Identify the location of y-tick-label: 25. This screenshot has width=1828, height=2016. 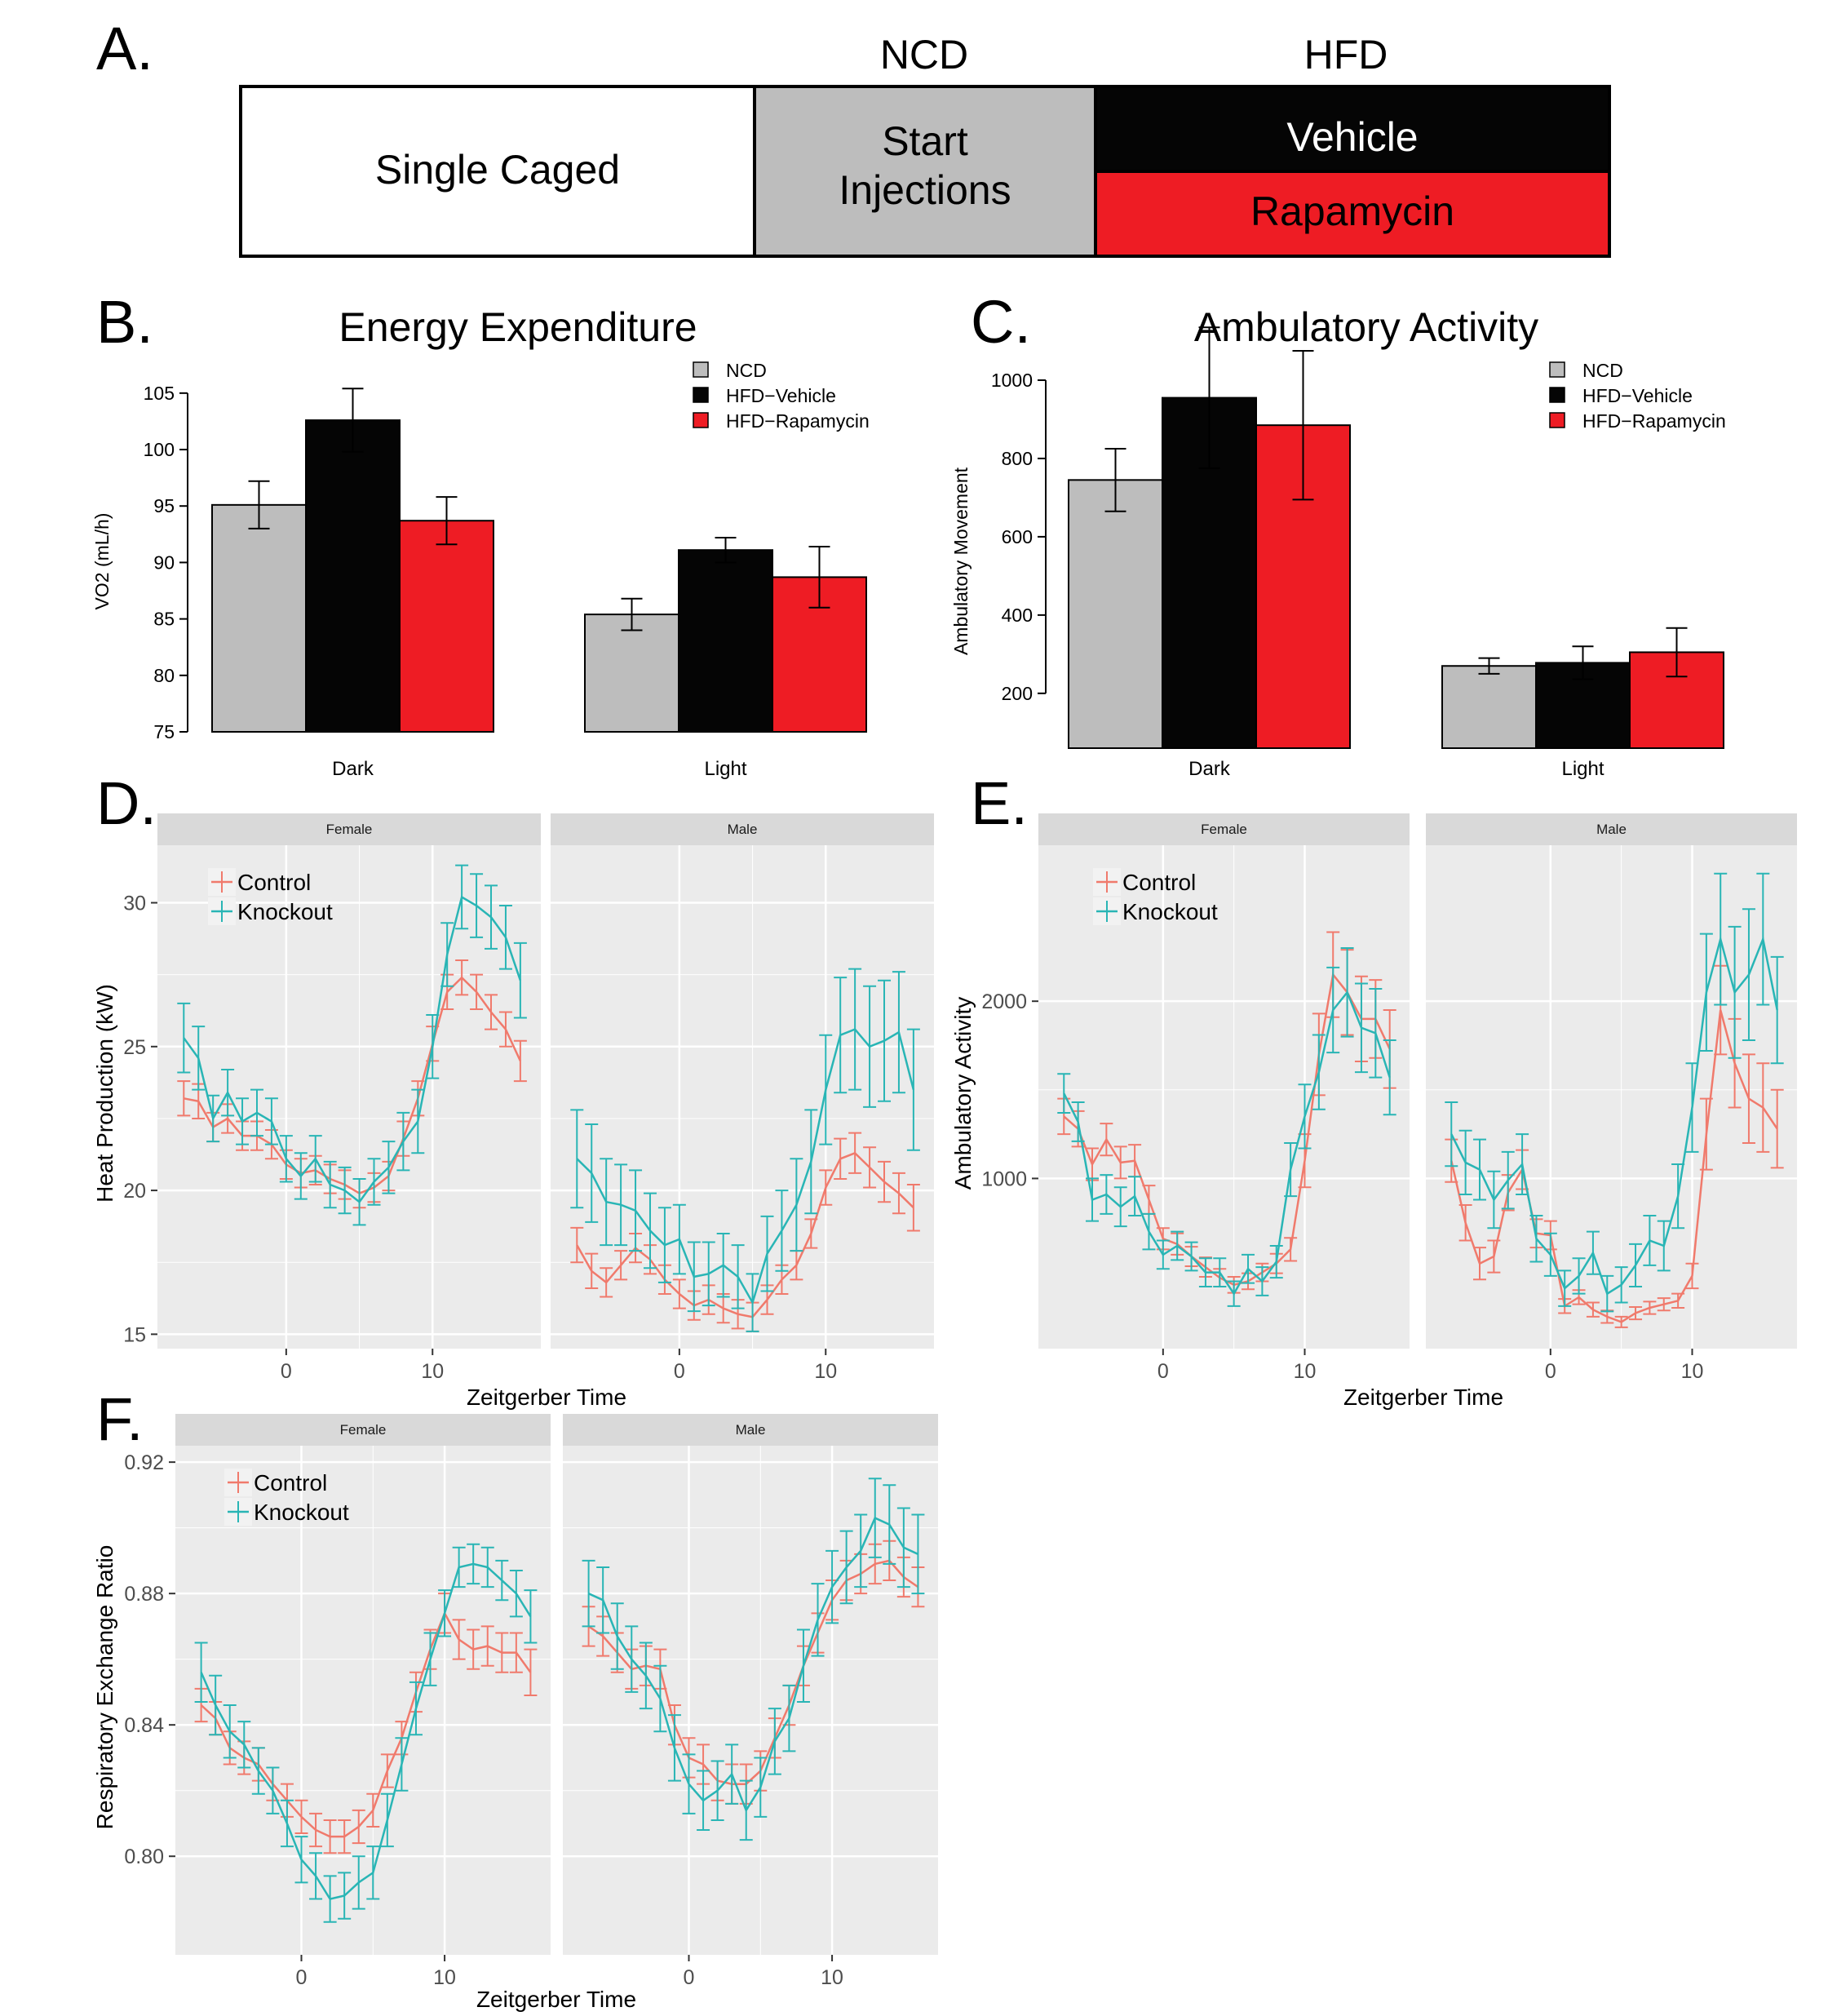
(134, 1047).